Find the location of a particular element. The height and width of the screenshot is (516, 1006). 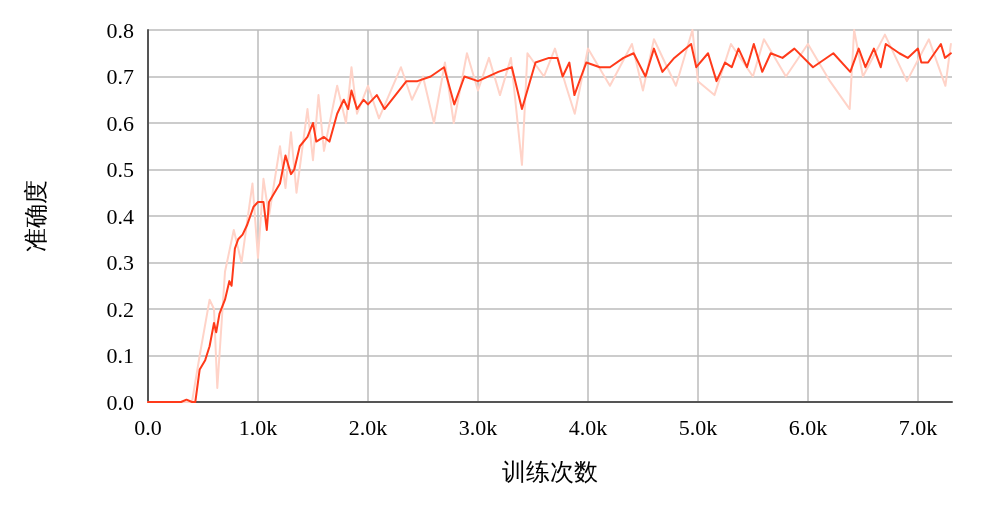

y-tick-label: 0.1 is located at coordinates (120, 355).